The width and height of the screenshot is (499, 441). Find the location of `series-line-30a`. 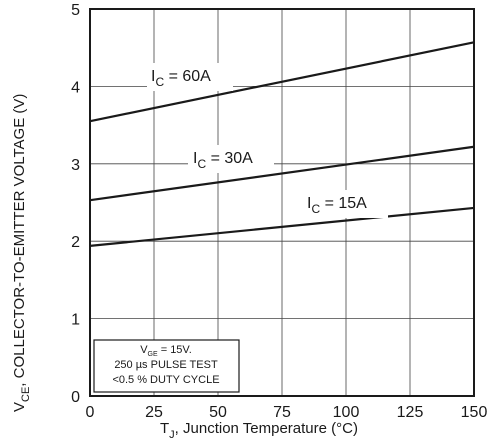

series-line-30a is located at coordinates (282, 173).